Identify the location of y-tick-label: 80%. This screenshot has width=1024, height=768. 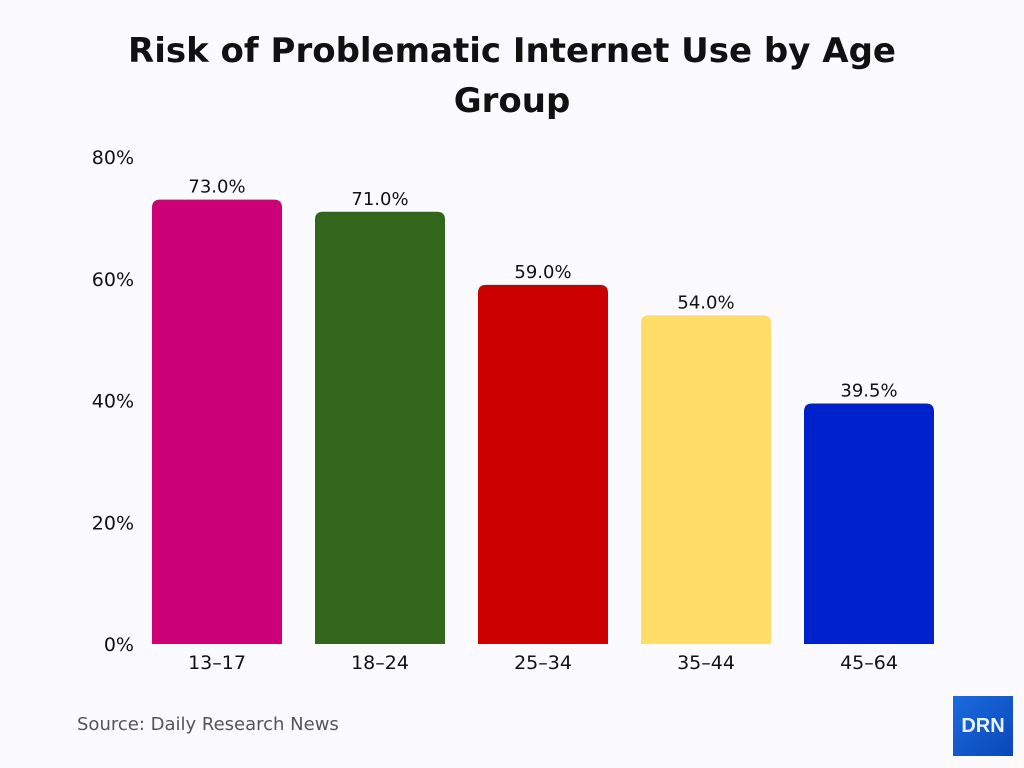
(113, 158).